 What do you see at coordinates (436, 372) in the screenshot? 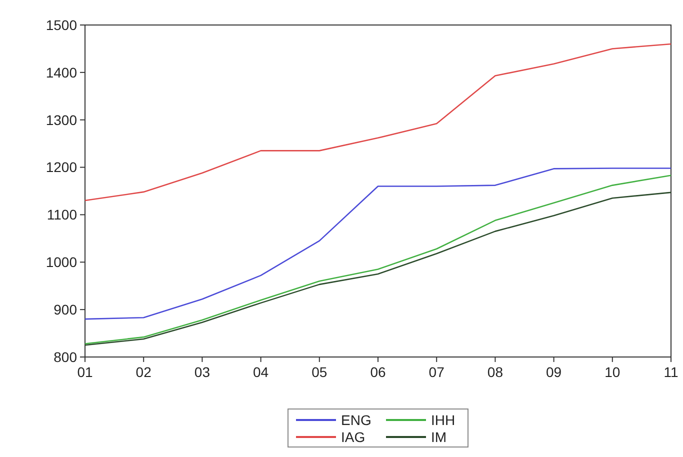
I see `x-tick-label: 07` at bounding box center [436, 372].